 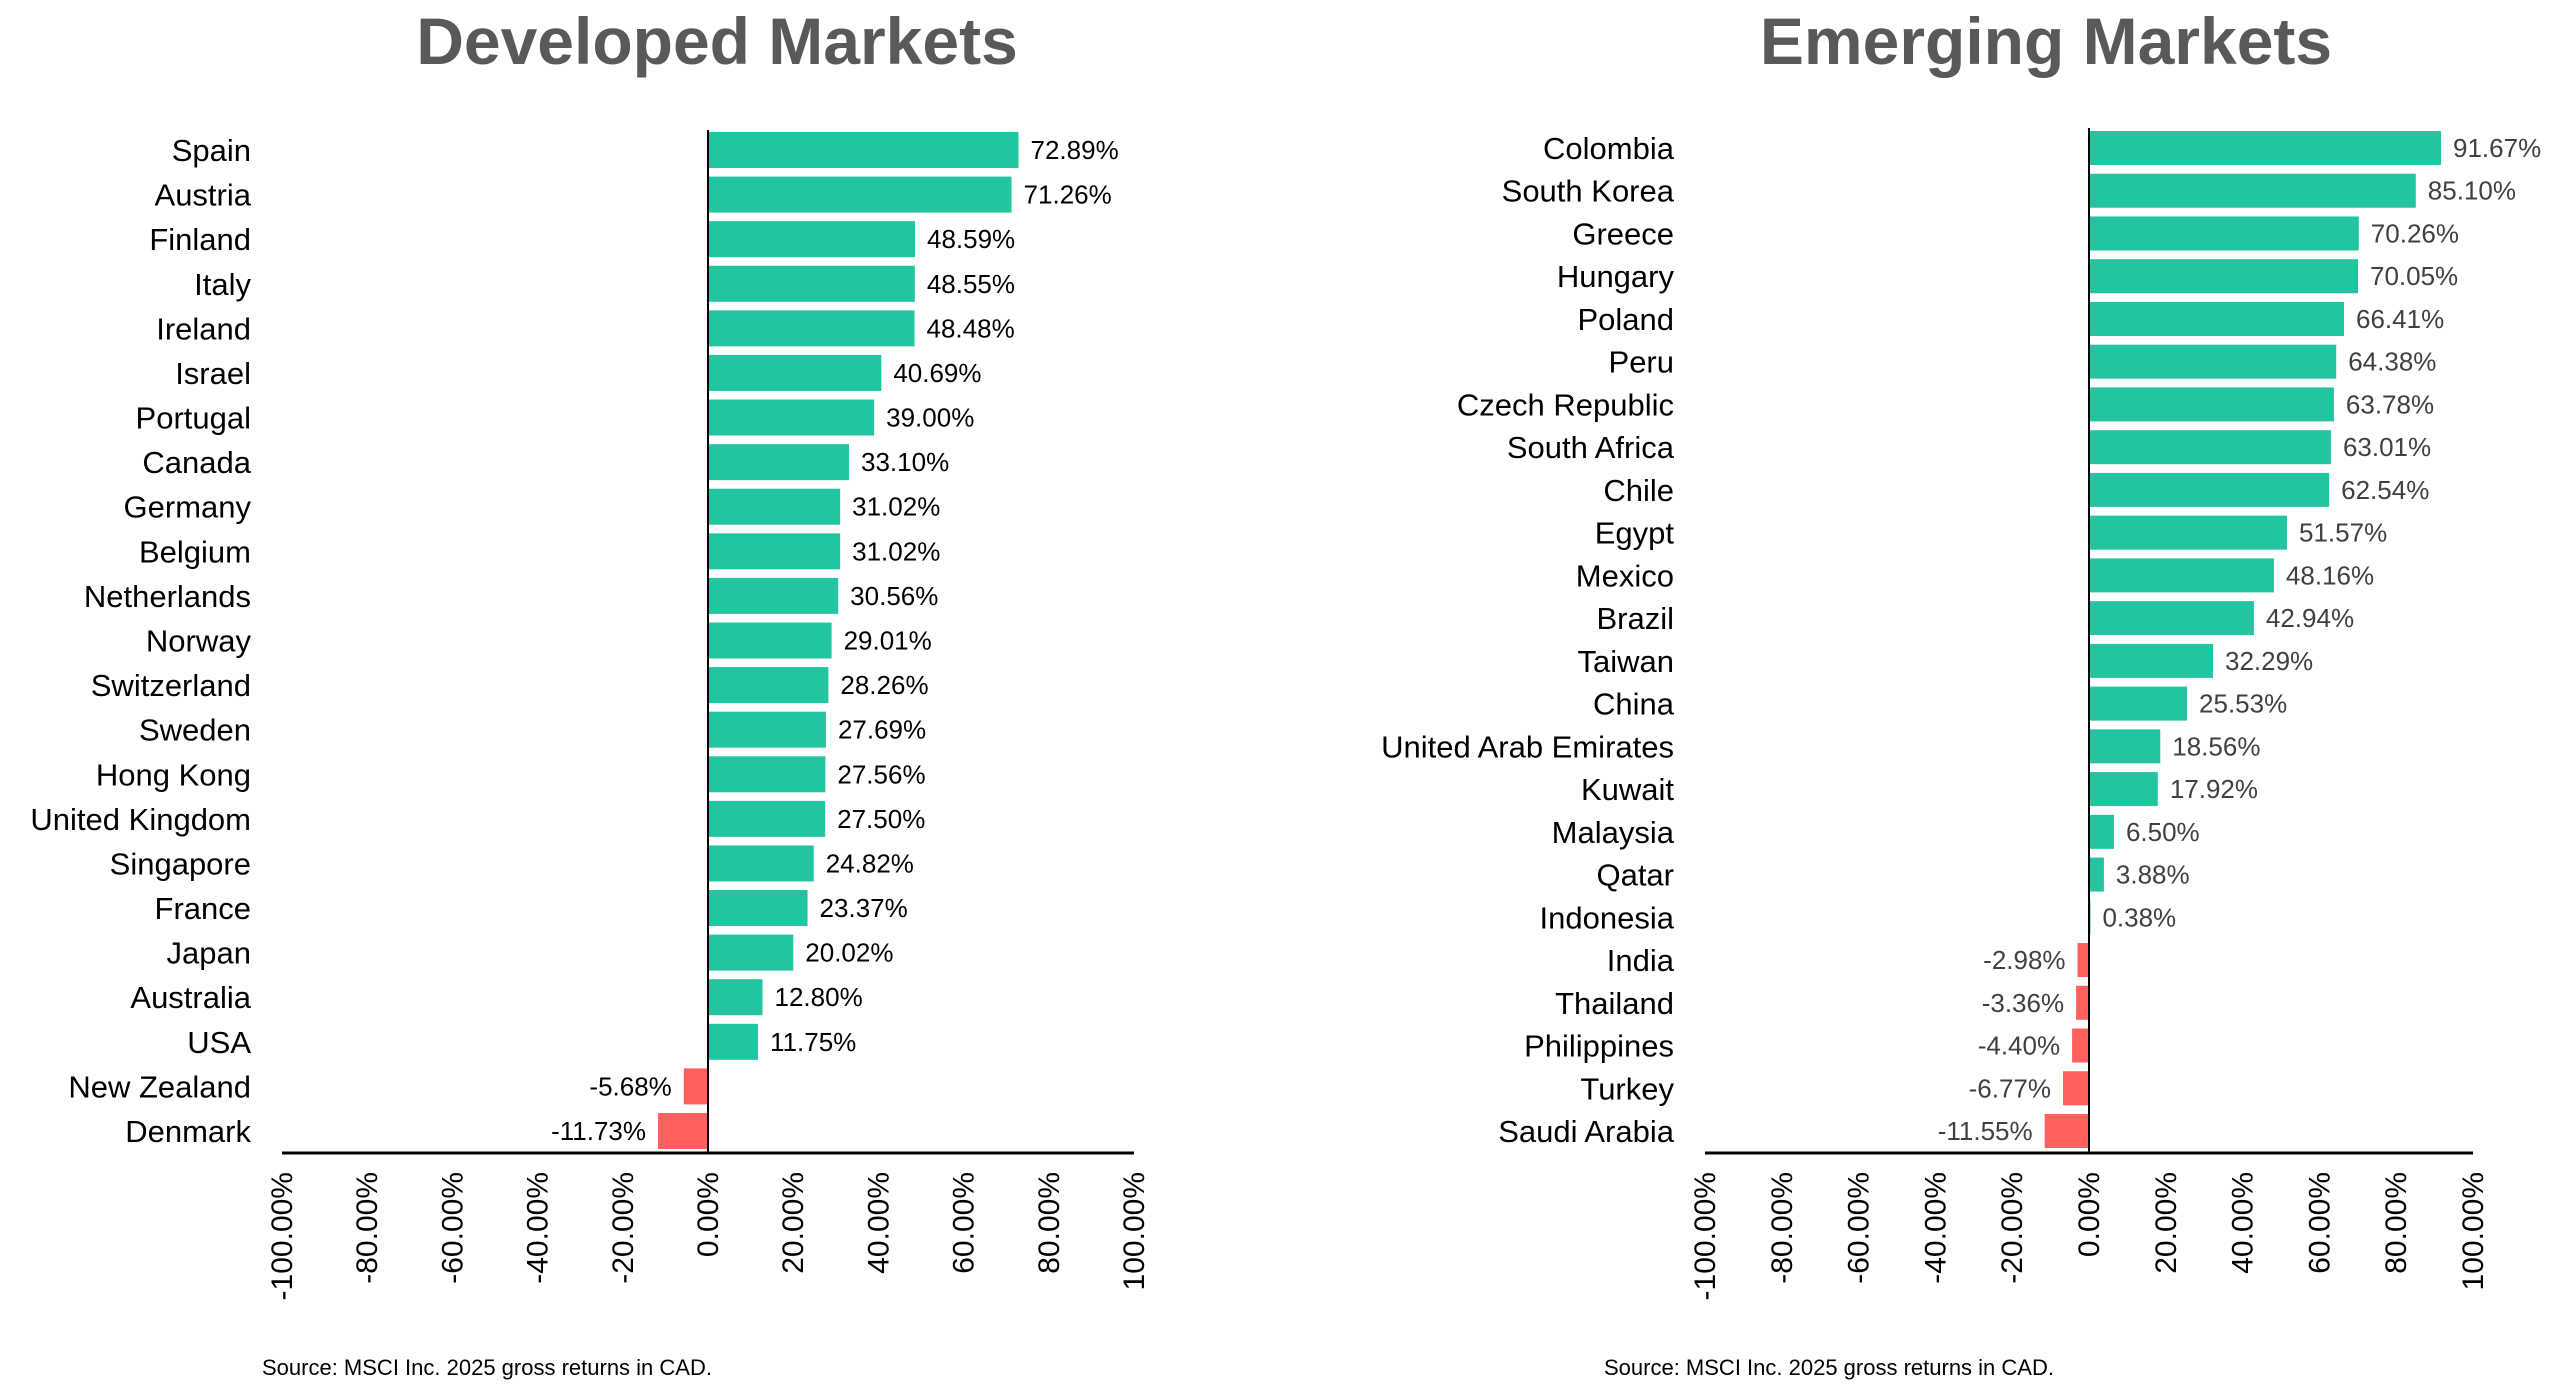 What do you see at coordinates (2076, 1088) in the screenshot?
I see `bar-turkey` at bounding box center [2076, 1088].